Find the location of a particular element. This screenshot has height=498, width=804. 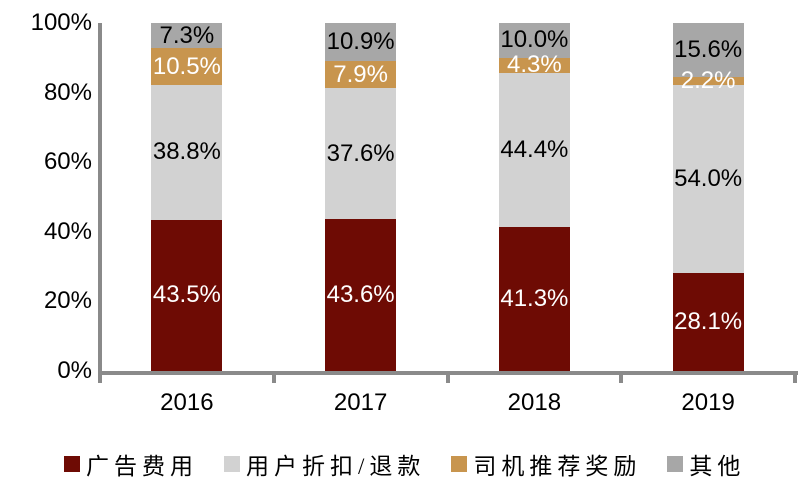

bar-segment: 37.6% is located at coordinates (361, 154).